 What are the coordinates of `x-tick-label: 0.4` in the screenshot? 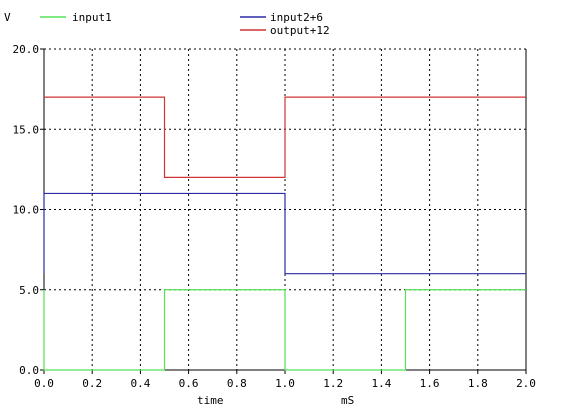 It's located at (140, 383).